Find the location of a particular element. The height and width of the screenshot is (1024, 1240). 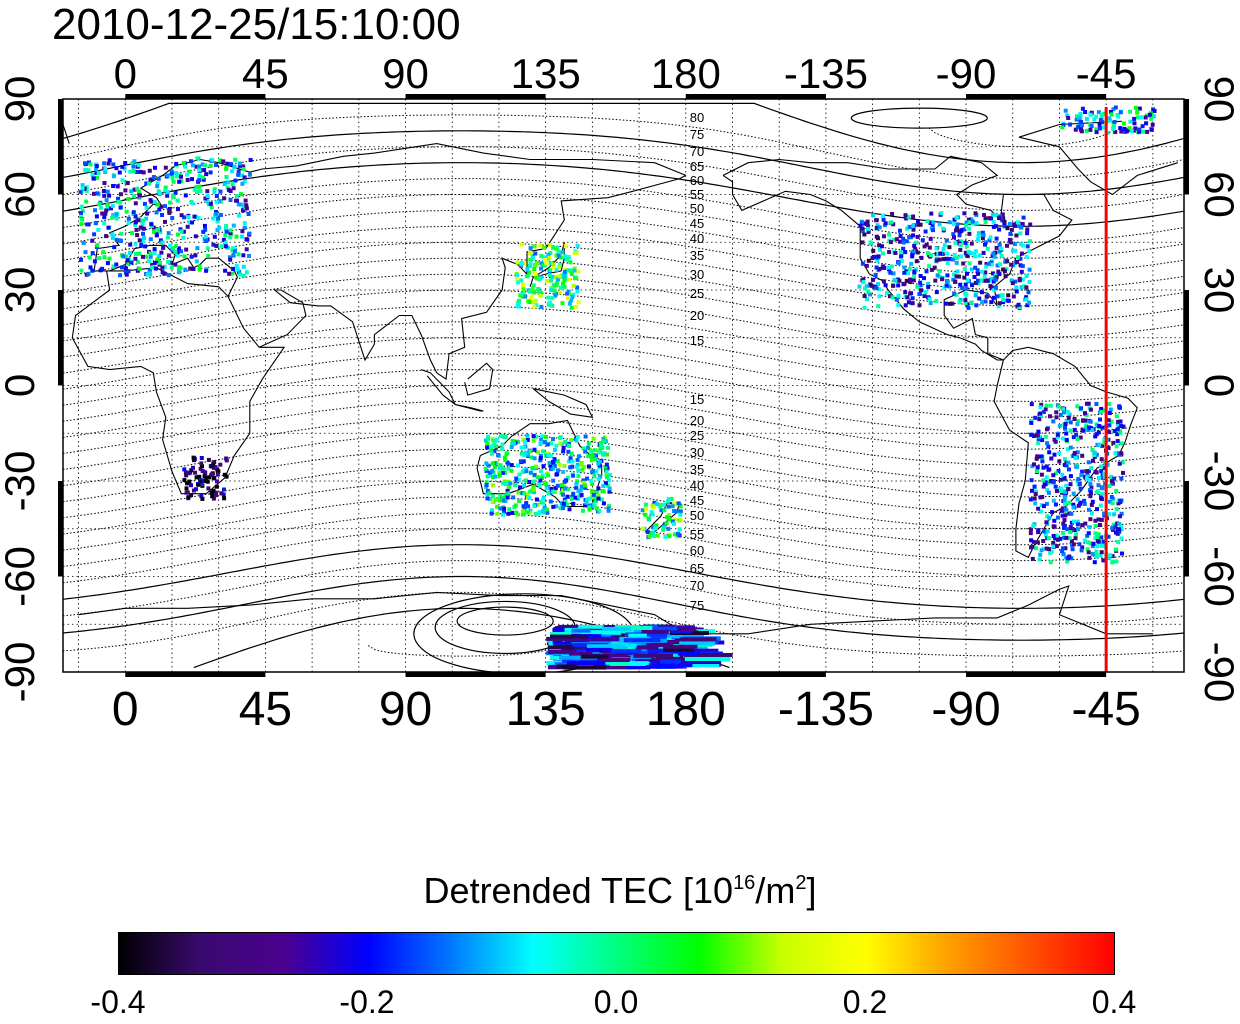

contour-label: 60 is located at coordinates (697, 180).